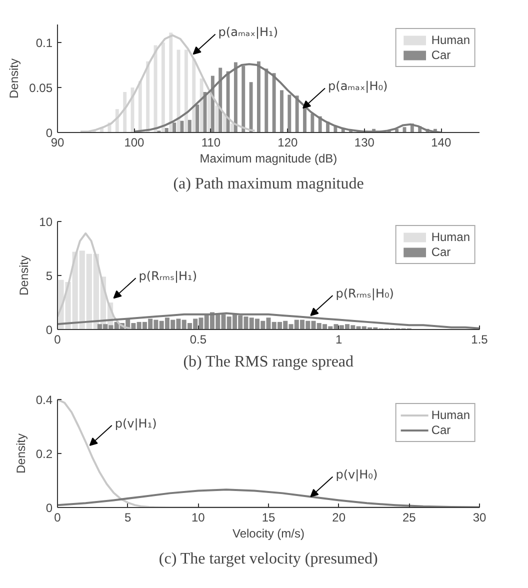 Image resolution: width=528 pixels, height=588 pixels. What do you see at coordinates (268, 559) in the screenshot?
I see `text: (c) The target velocity (presumed)` at bounding box center [268, 559].